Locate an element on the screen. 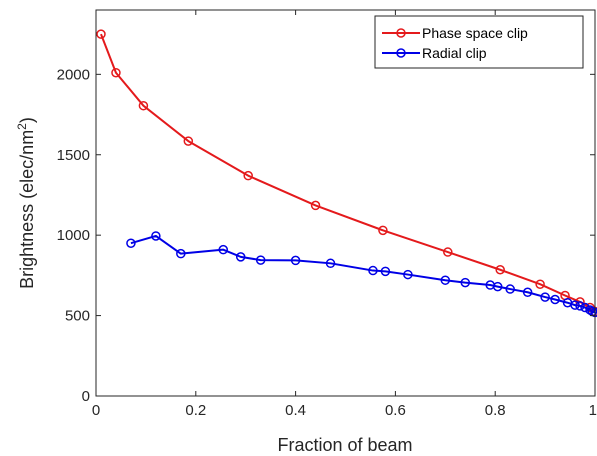 This screenshot has height=456, width=597. legend-box is located at coordinates (479, 42).